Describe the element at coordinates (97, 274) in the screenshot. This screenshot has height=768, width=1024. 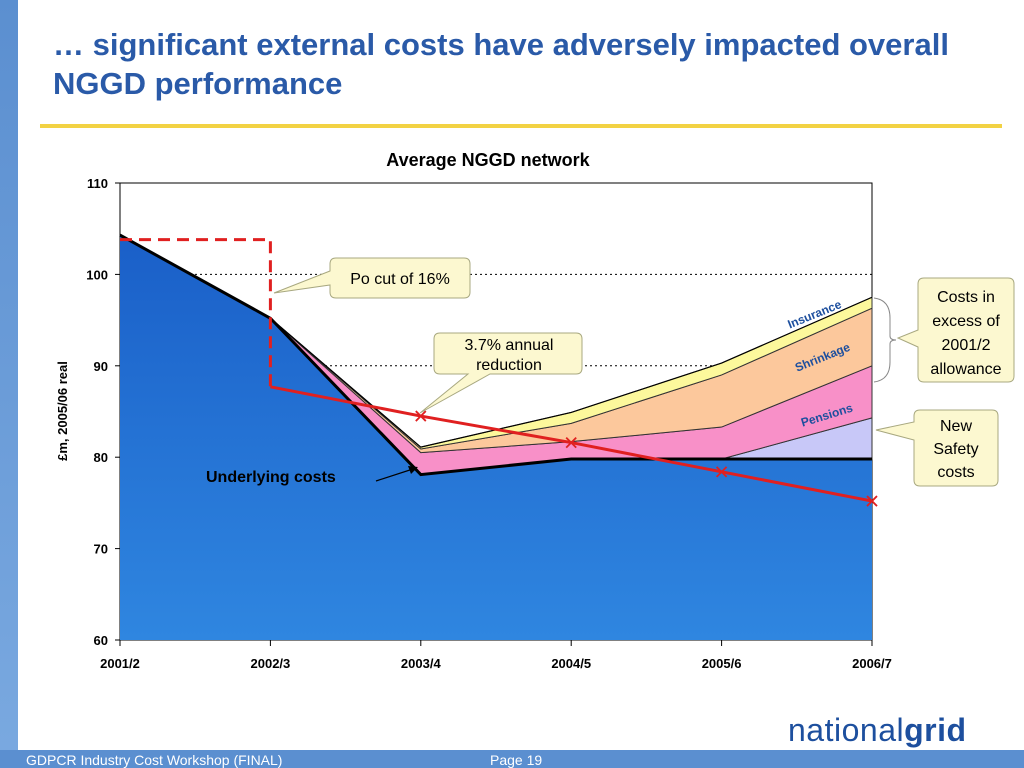
I see `y-tick-label: 100` at that location.